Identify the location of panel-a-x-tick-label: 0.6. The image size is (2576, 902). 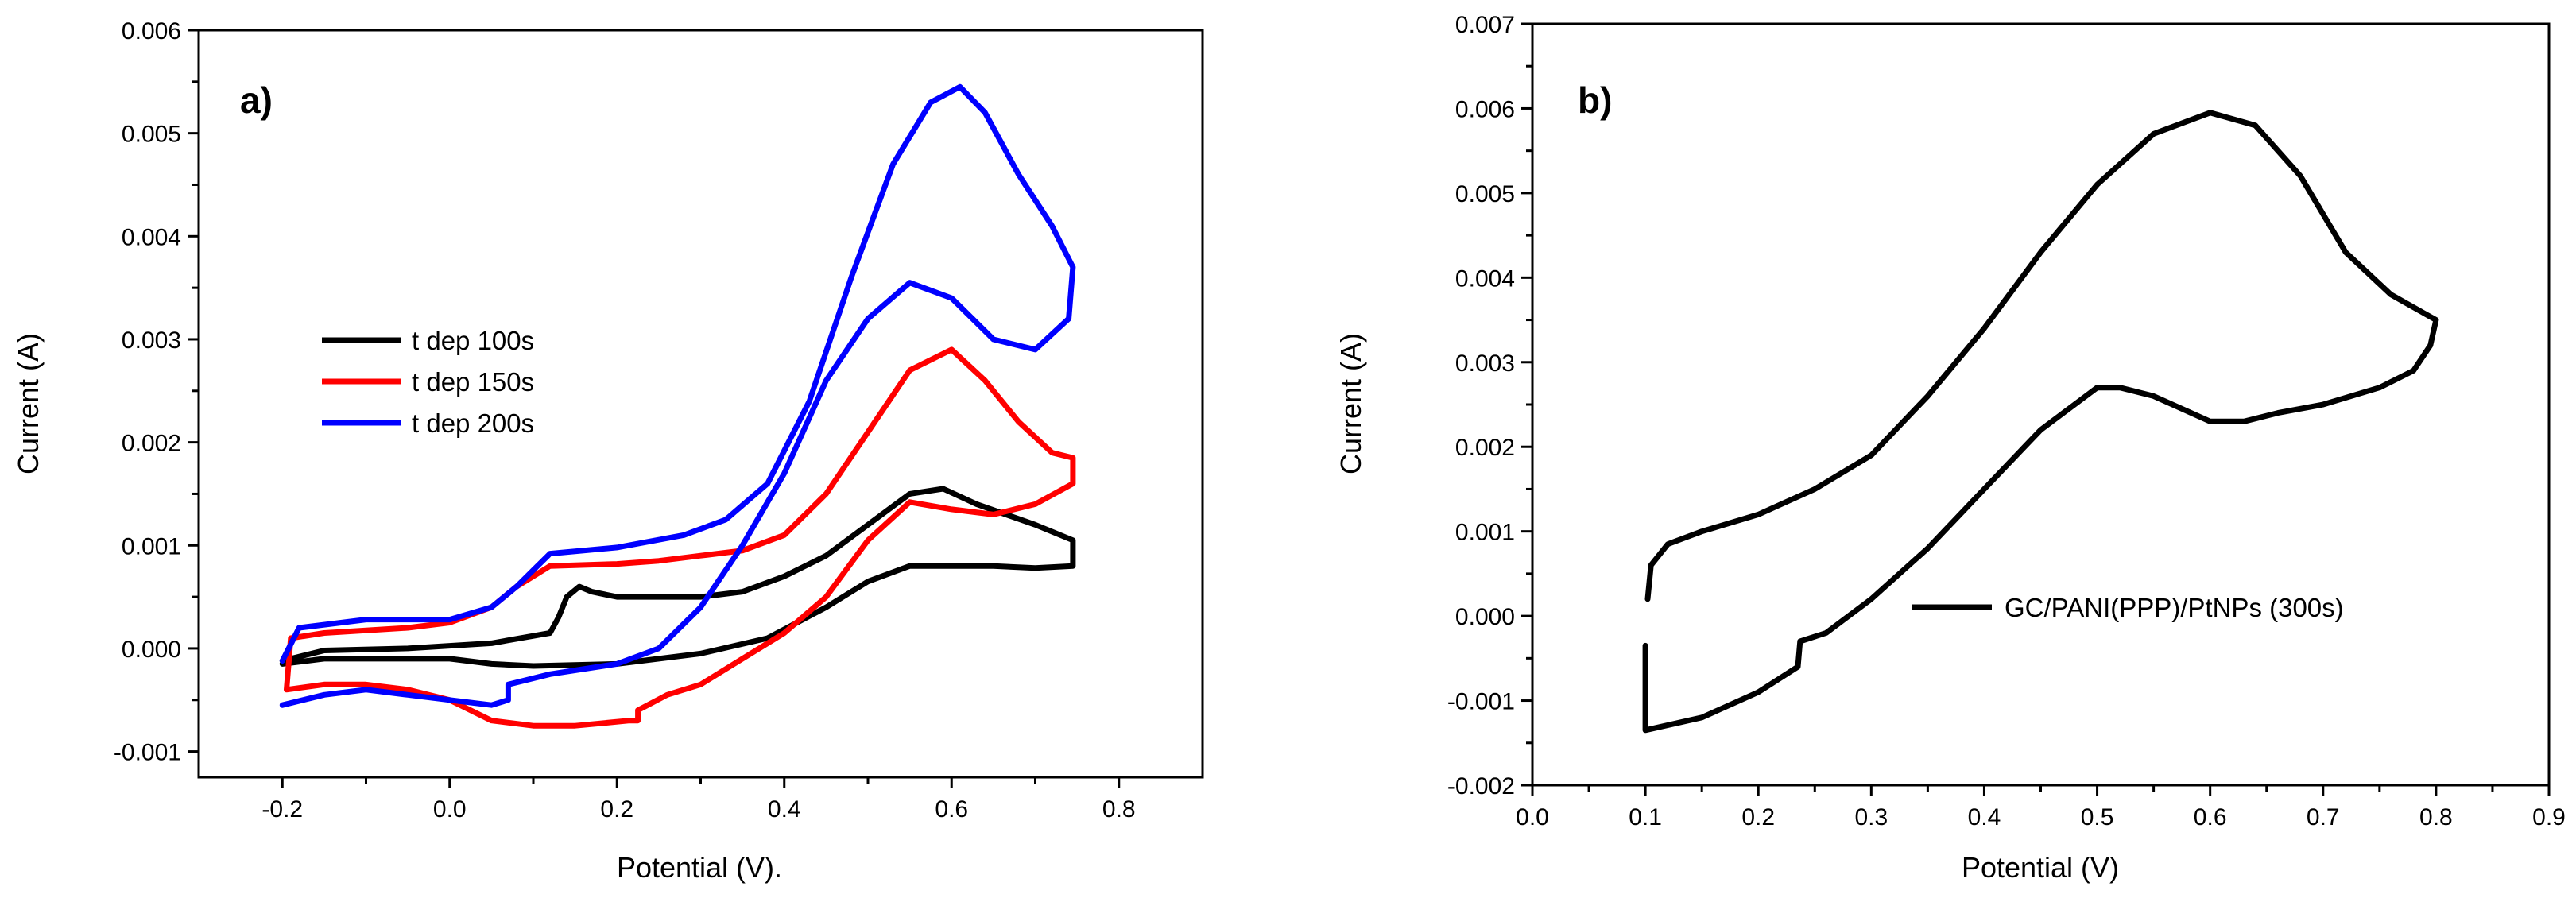
(951, 809).